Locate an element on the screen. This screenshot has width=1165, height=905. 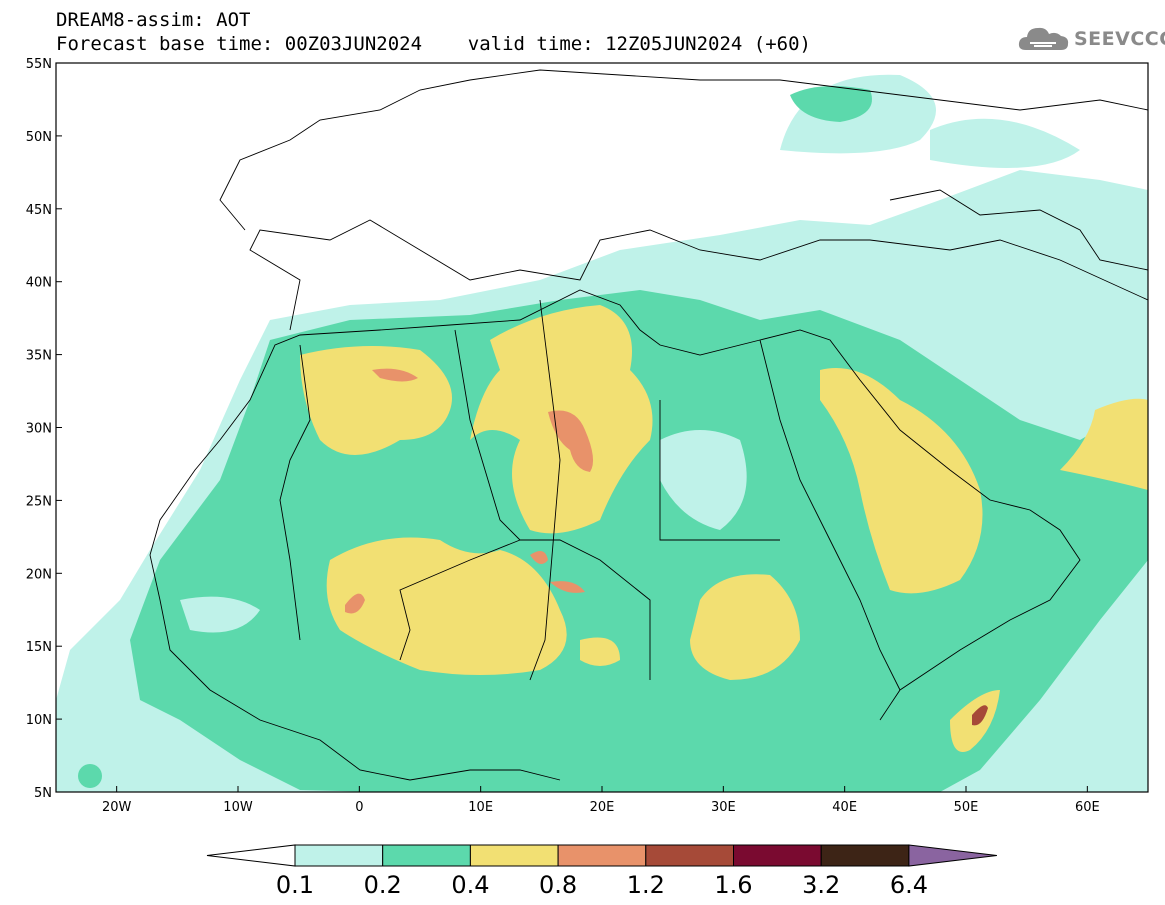
lon-tick-label: 0 is located at coordinates (359, 807).